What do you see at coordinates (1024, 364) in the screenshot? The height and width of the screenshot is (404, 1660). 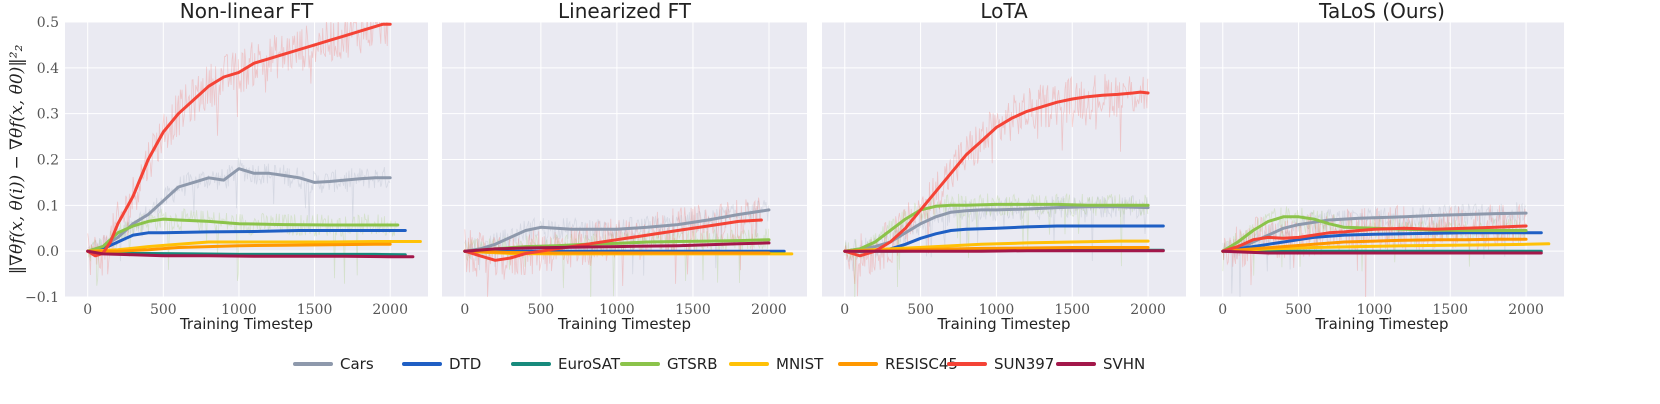 I see `legend-label: SUN397` at bounding box center [1024, 364].